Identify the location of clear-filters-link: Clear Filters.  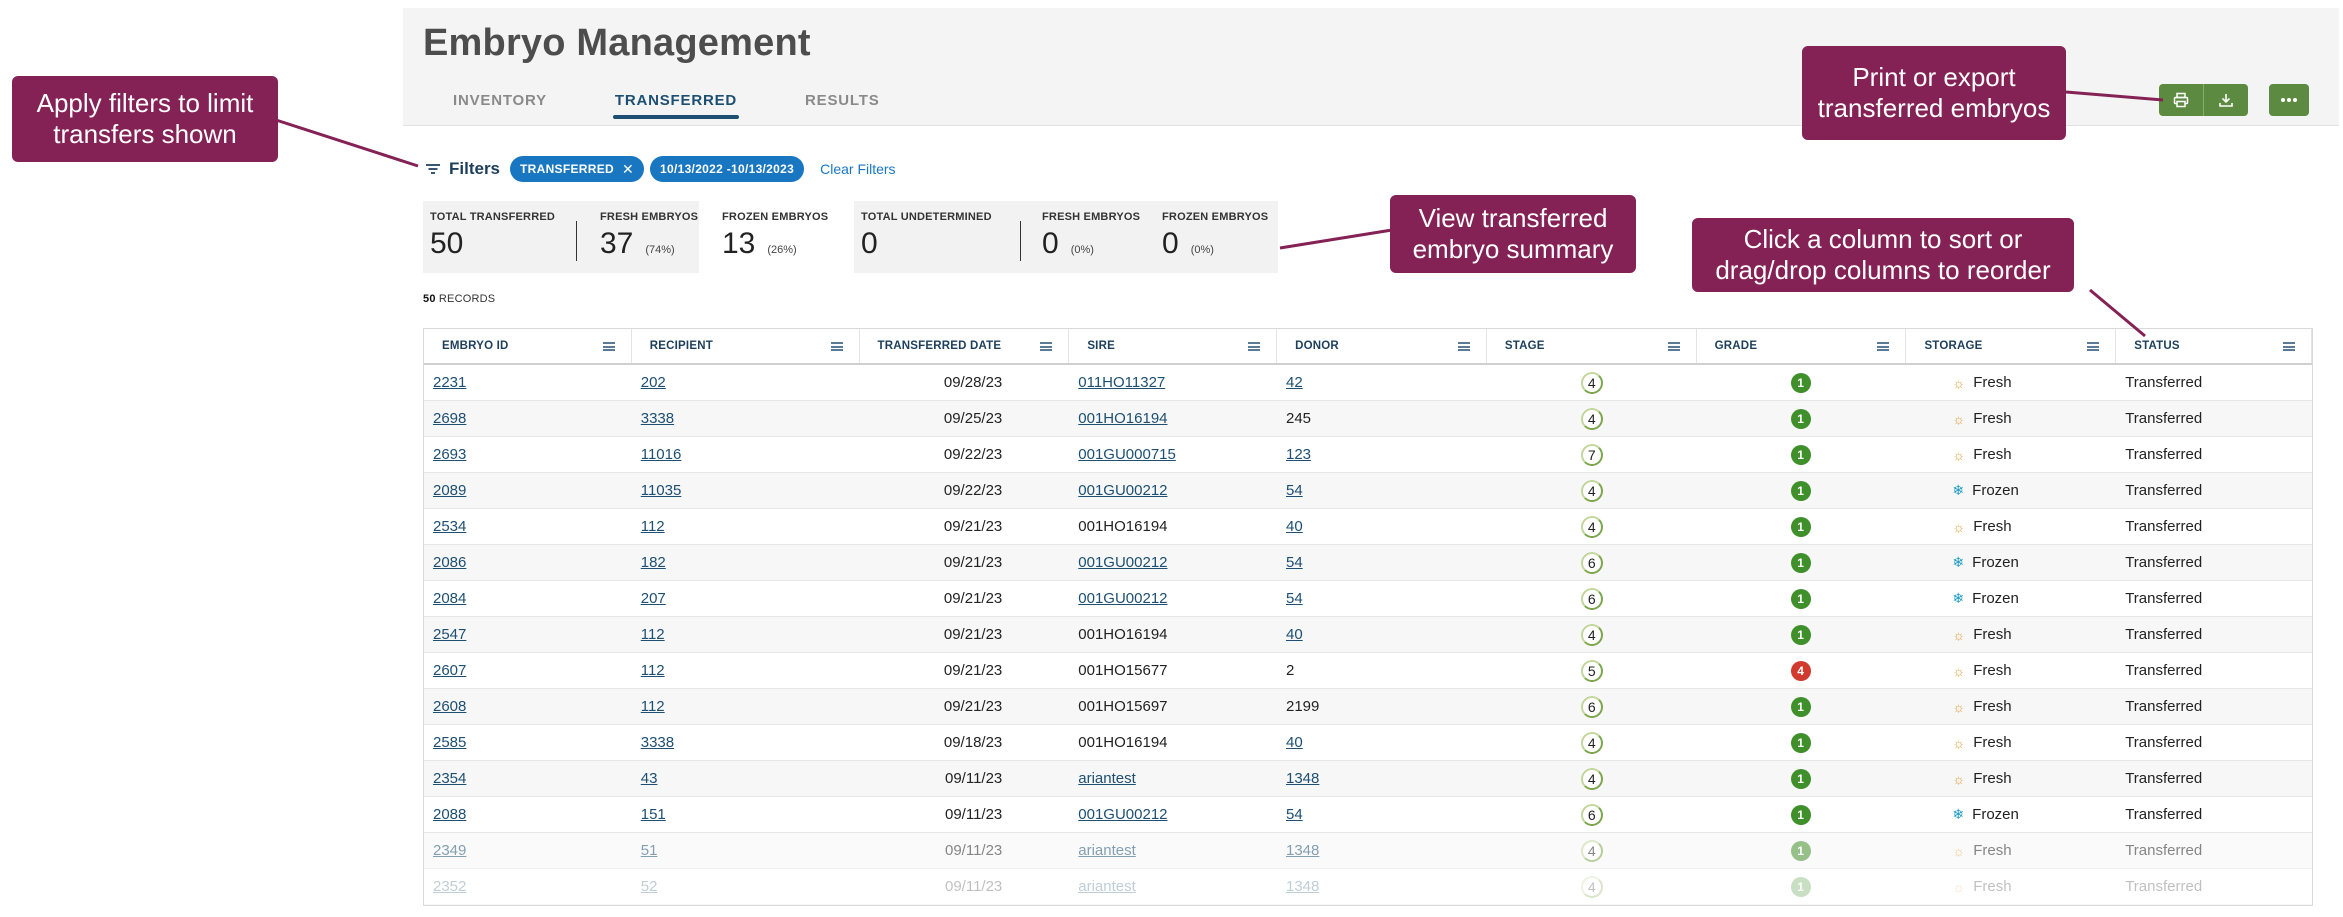
(858, 169).